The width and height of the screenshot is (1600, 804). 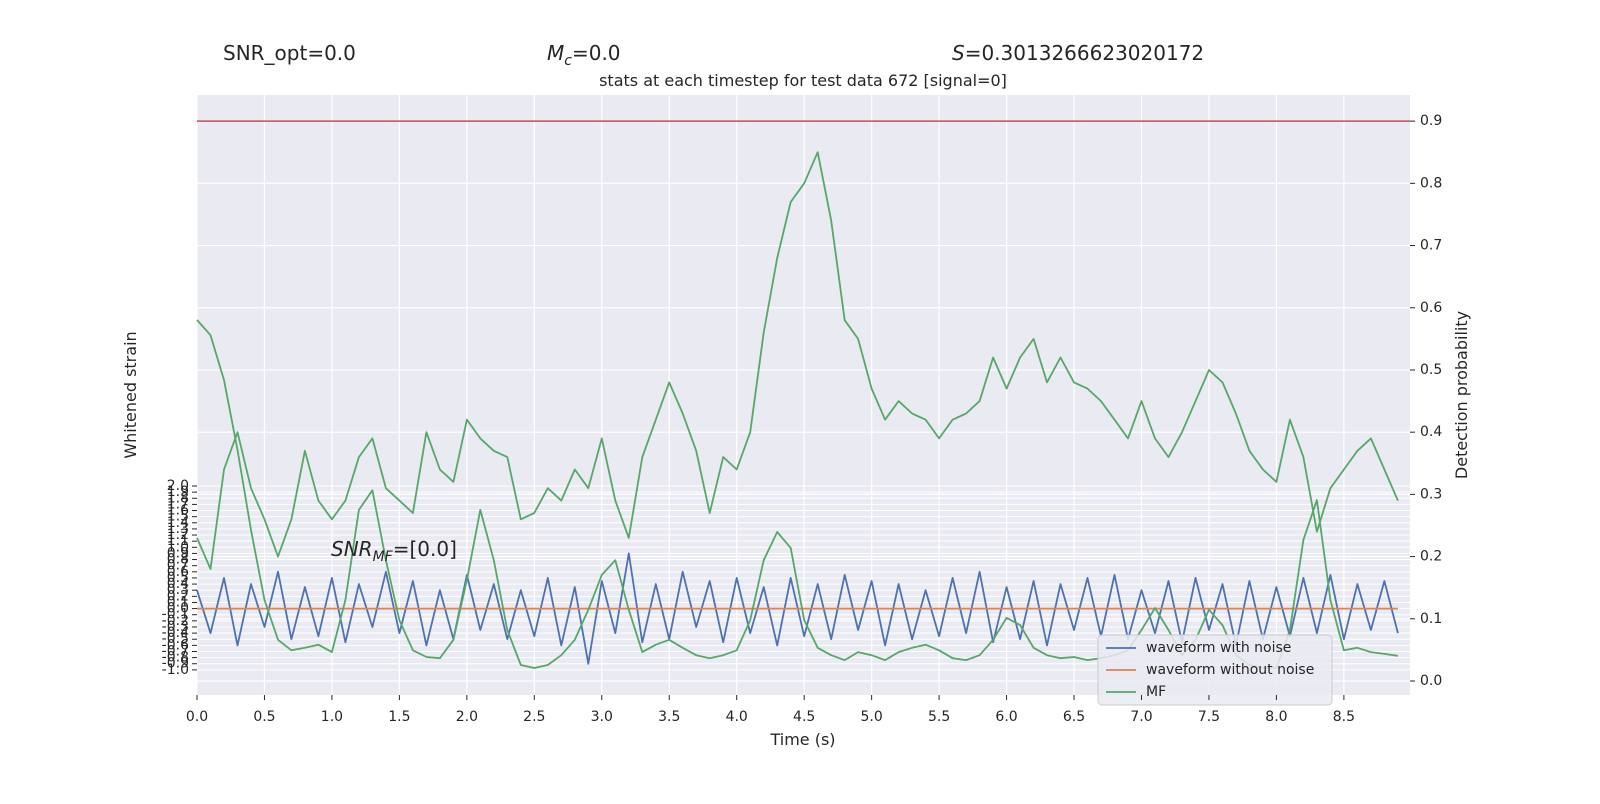 I want to click on x-tick-label: 1.5, so click(x=399, y=717).